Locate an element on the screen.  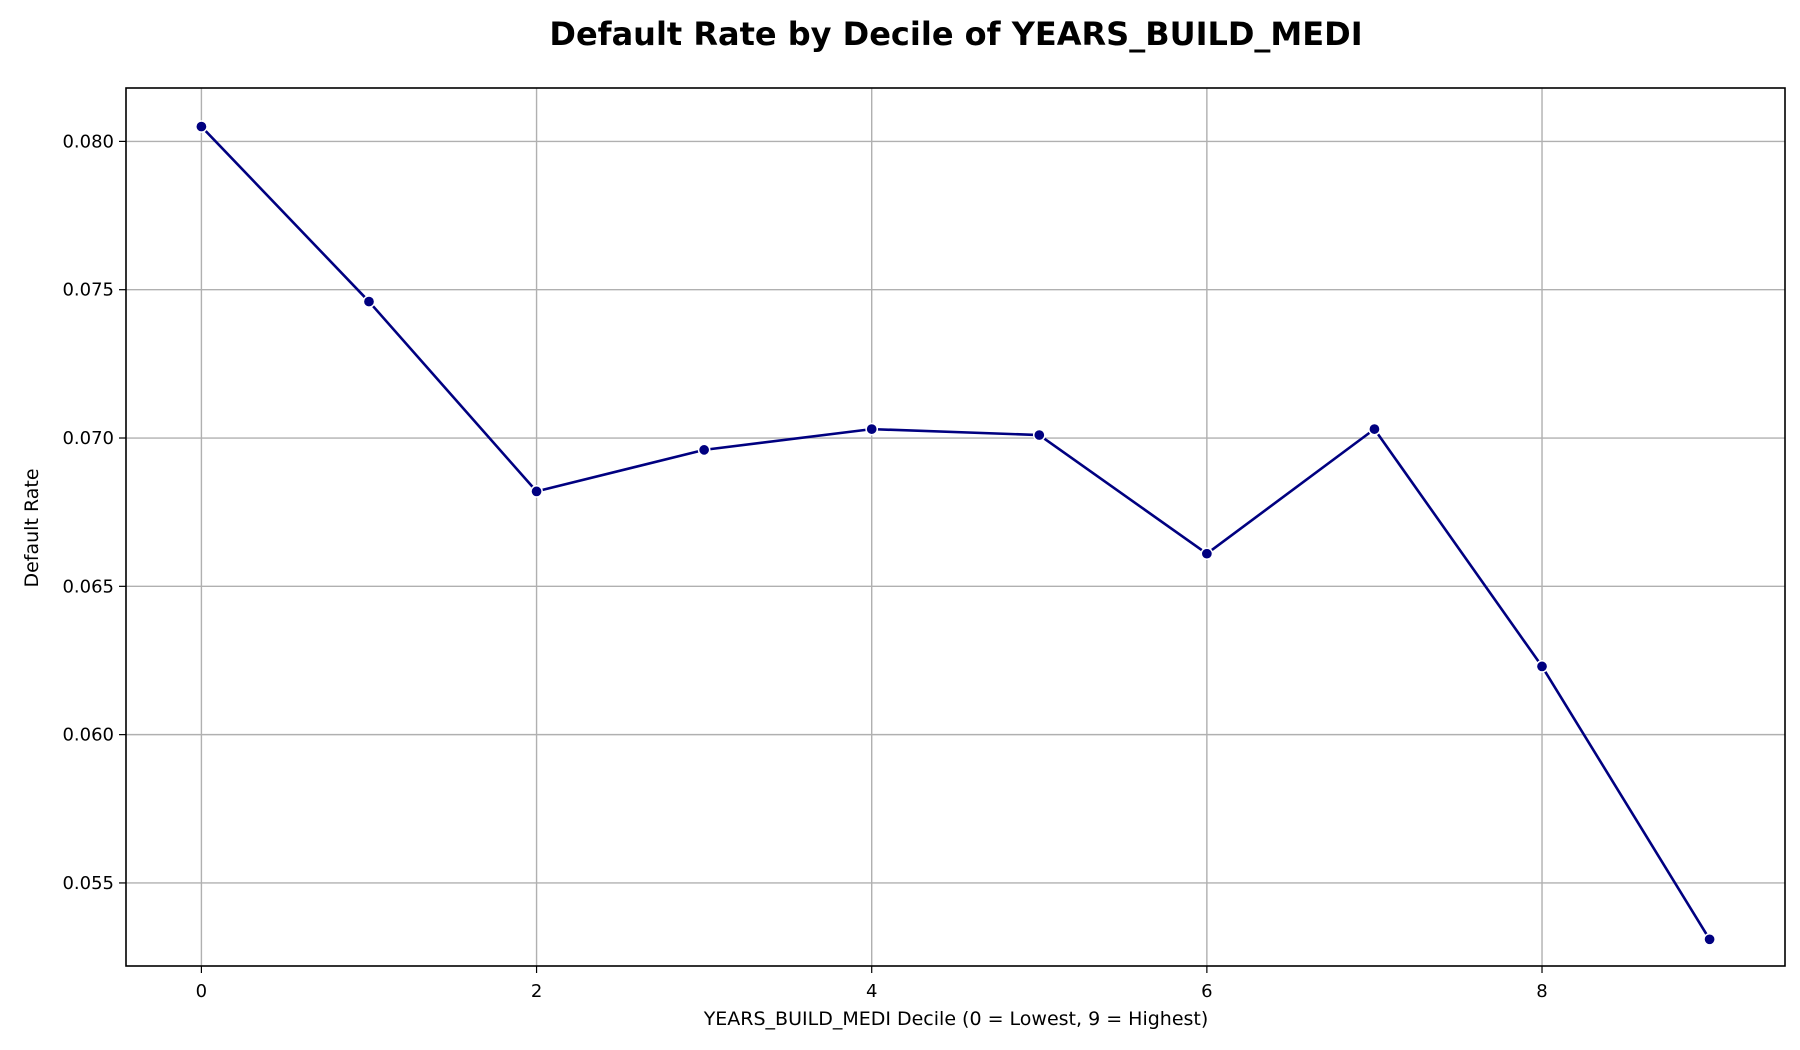
y-tick-label: 0.075 is located at coordinates (88, 290).